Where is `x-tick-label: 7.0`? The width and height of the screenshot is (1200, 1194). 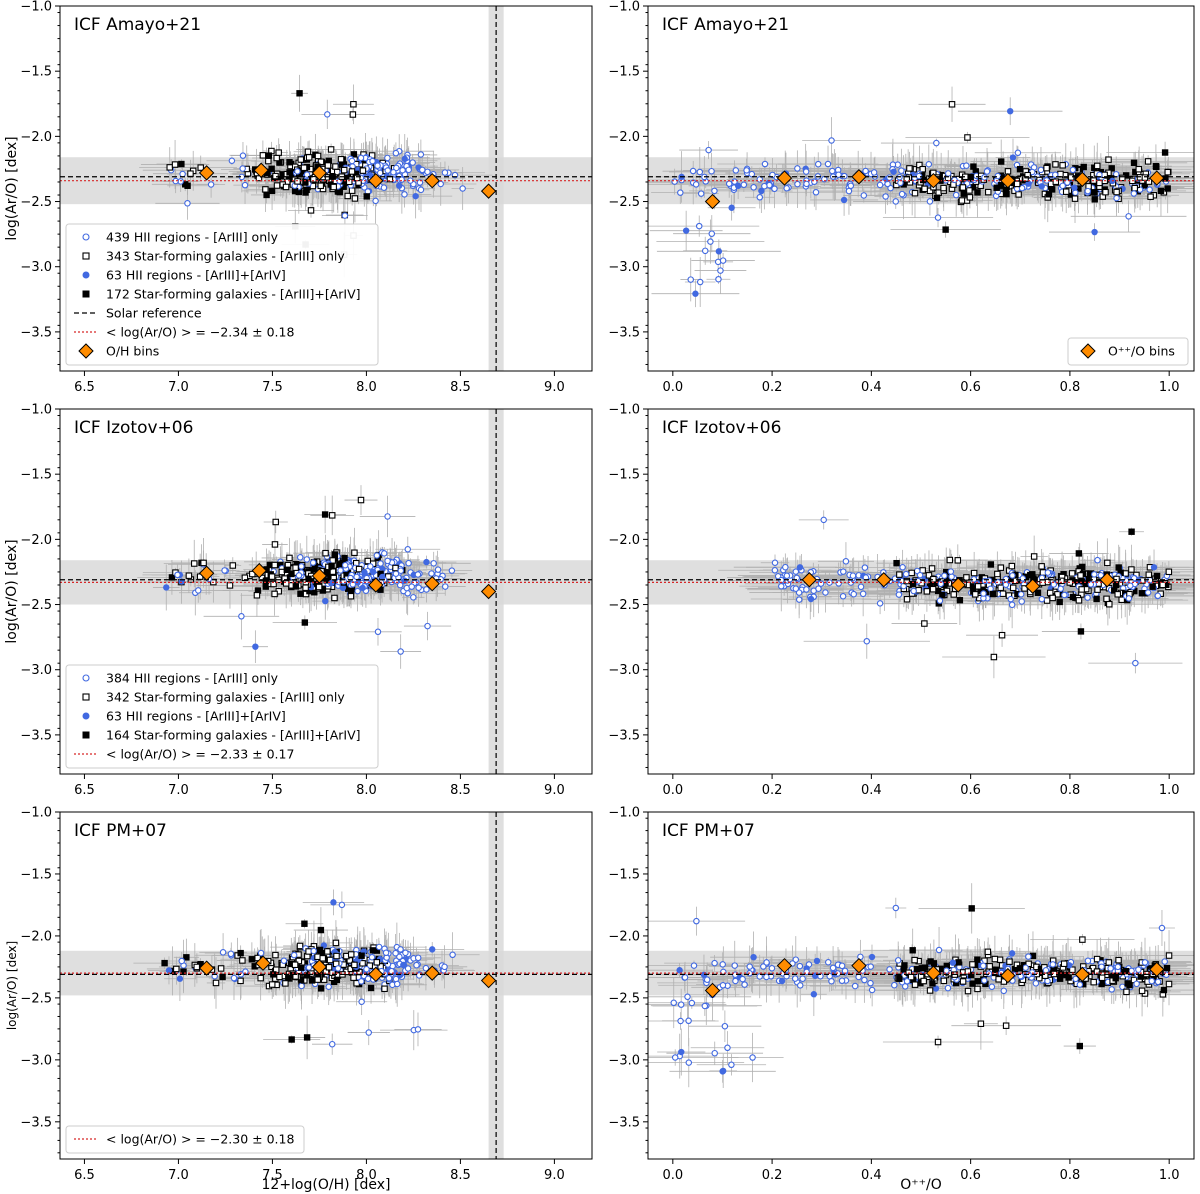 x-tick-label: 7.0 is located at coordinates (178, 790).